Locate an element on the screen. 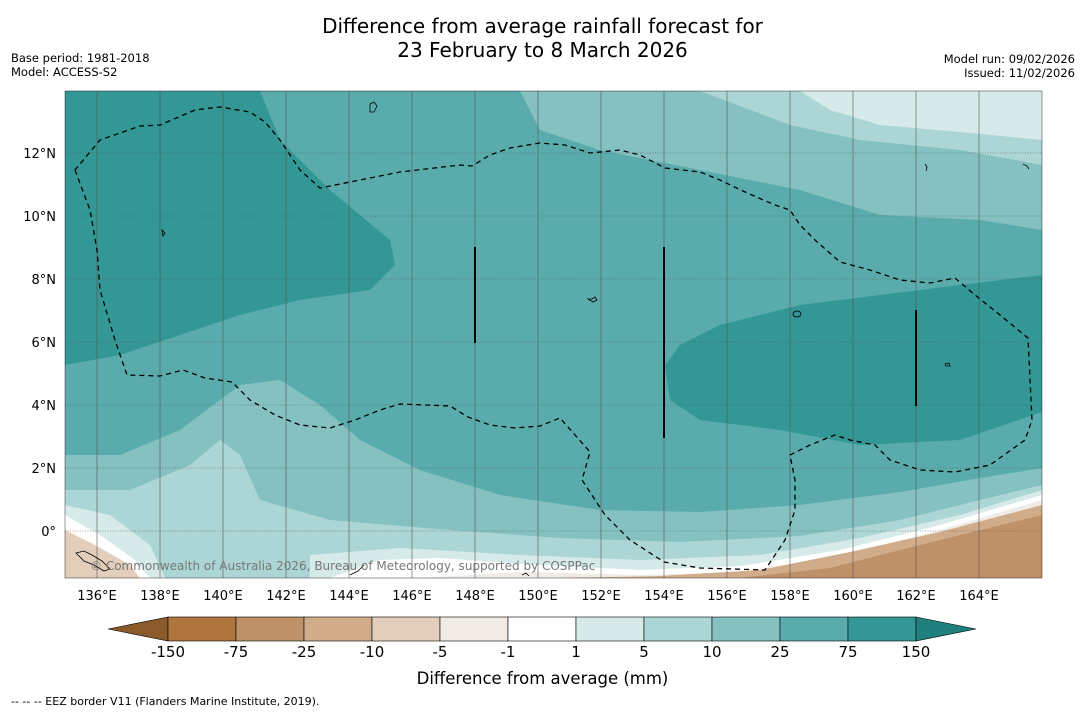 Image resolution: width=1085 pixels, height=713 pixels. lon-tick: 140°E is located at coordinates (223, 596).